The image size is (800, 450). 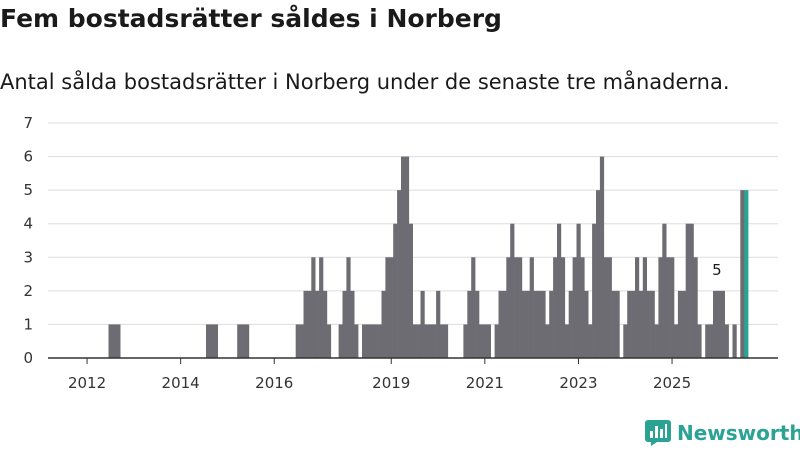 What do you see at coordinates (28, 257) in the screenshot?
I see `y-tick-label: 3` at bounding box center [28, 257].